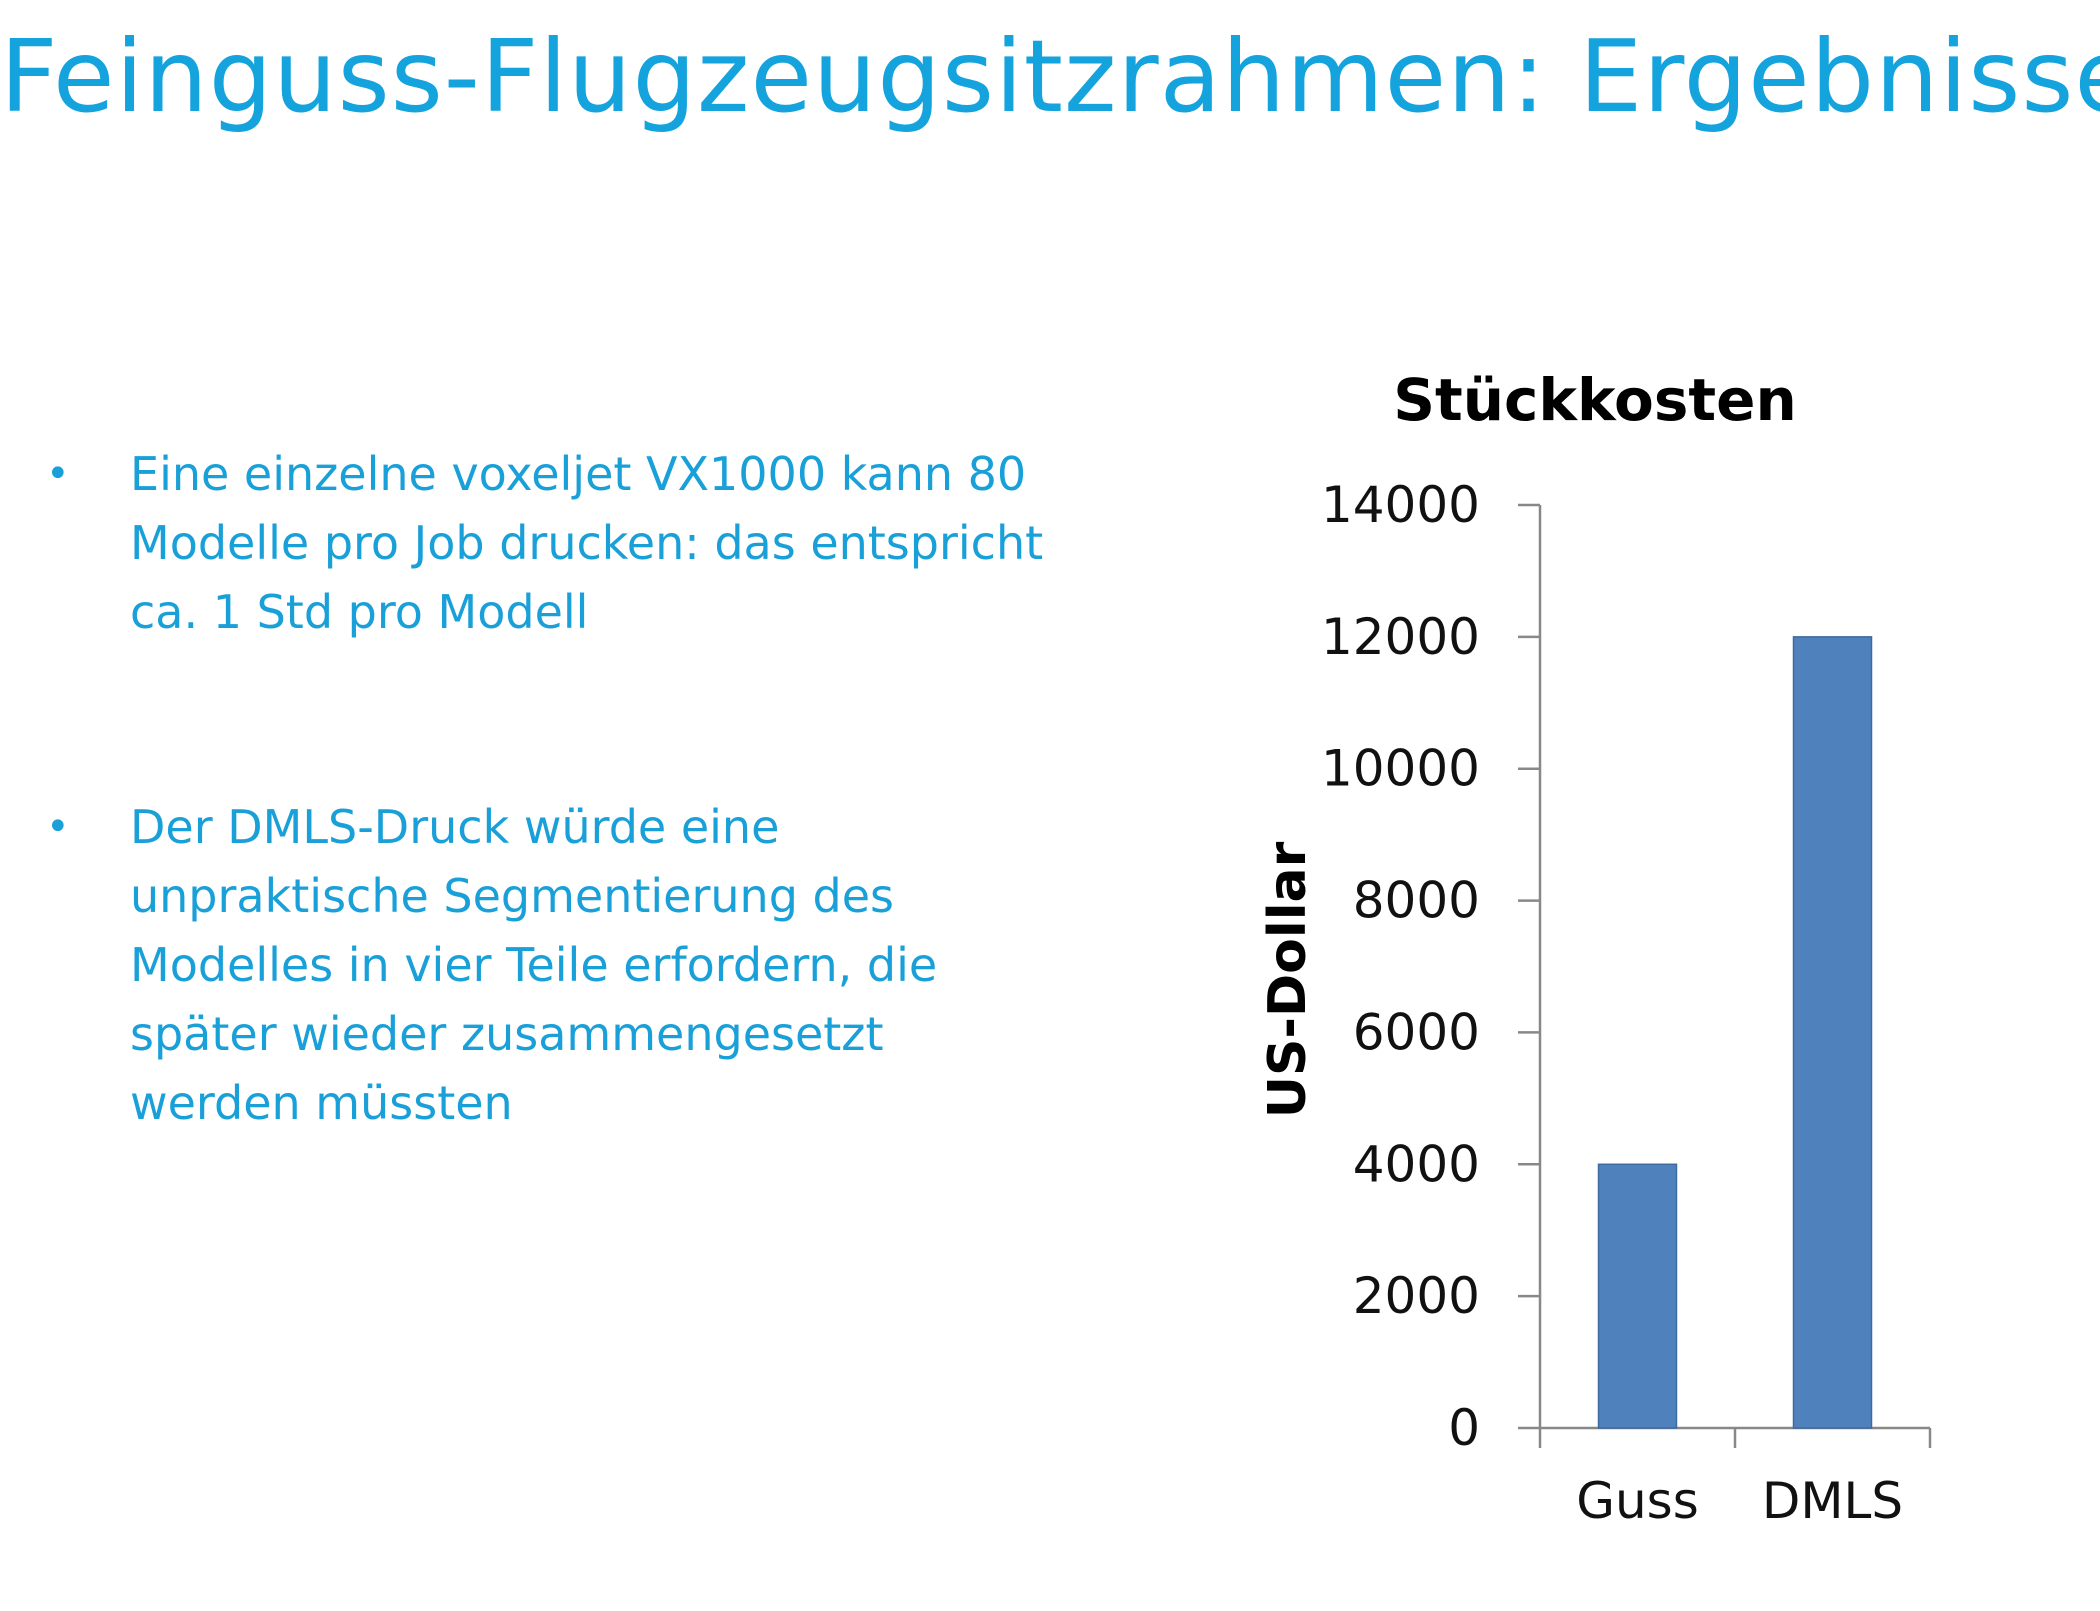 This screenshot has height=1611, width=2100. I want to click on chart-bars, so click(1735, 1032).